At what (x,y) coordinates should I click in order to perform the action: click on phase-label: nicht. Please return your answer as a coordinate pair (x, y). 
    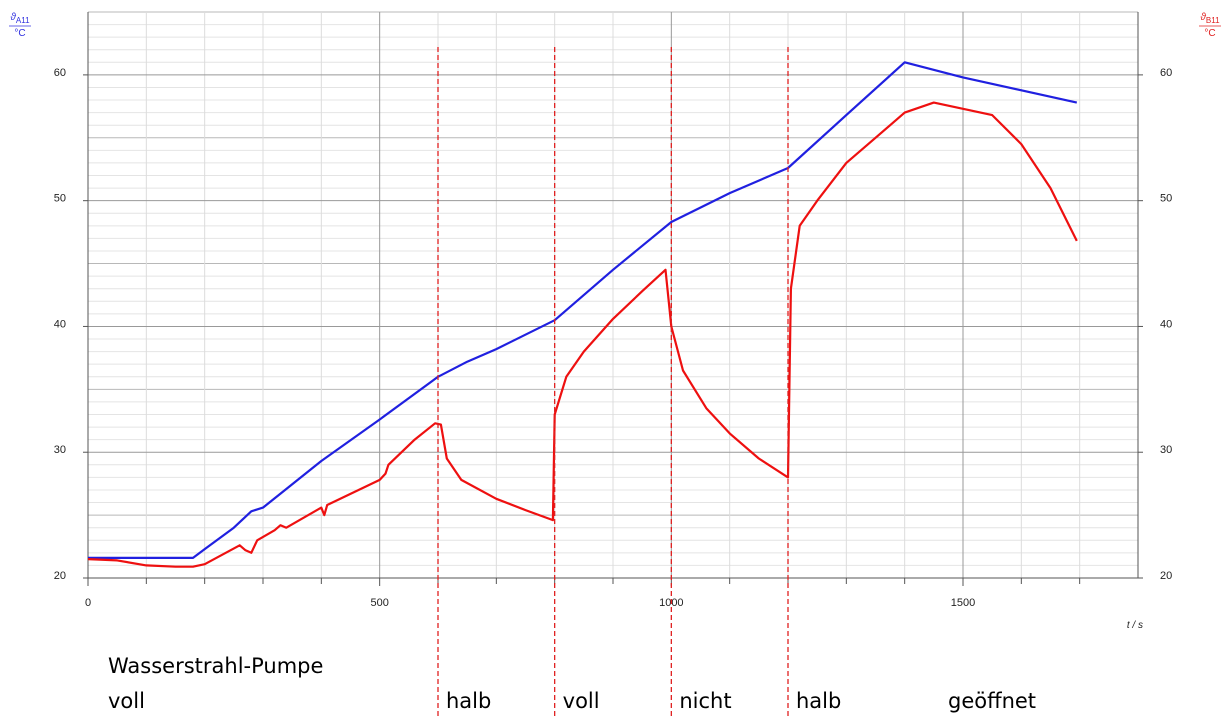
    Looking at the image, I should click on (705, 701).